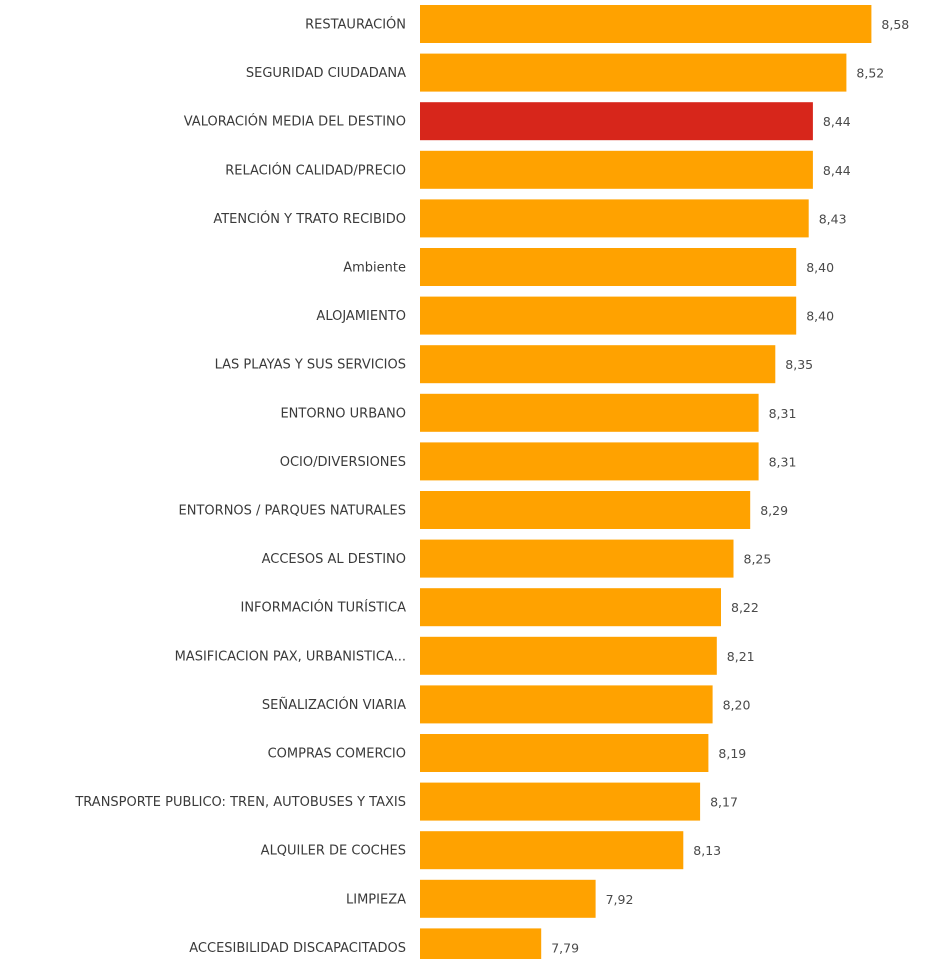 The width and height of the screenshot is (928, 959). What do you see at coordinates (343, 413) in the screenshot?
I see `category-label-9: ENTORNO URBANO` at bounding box center [343, 413].